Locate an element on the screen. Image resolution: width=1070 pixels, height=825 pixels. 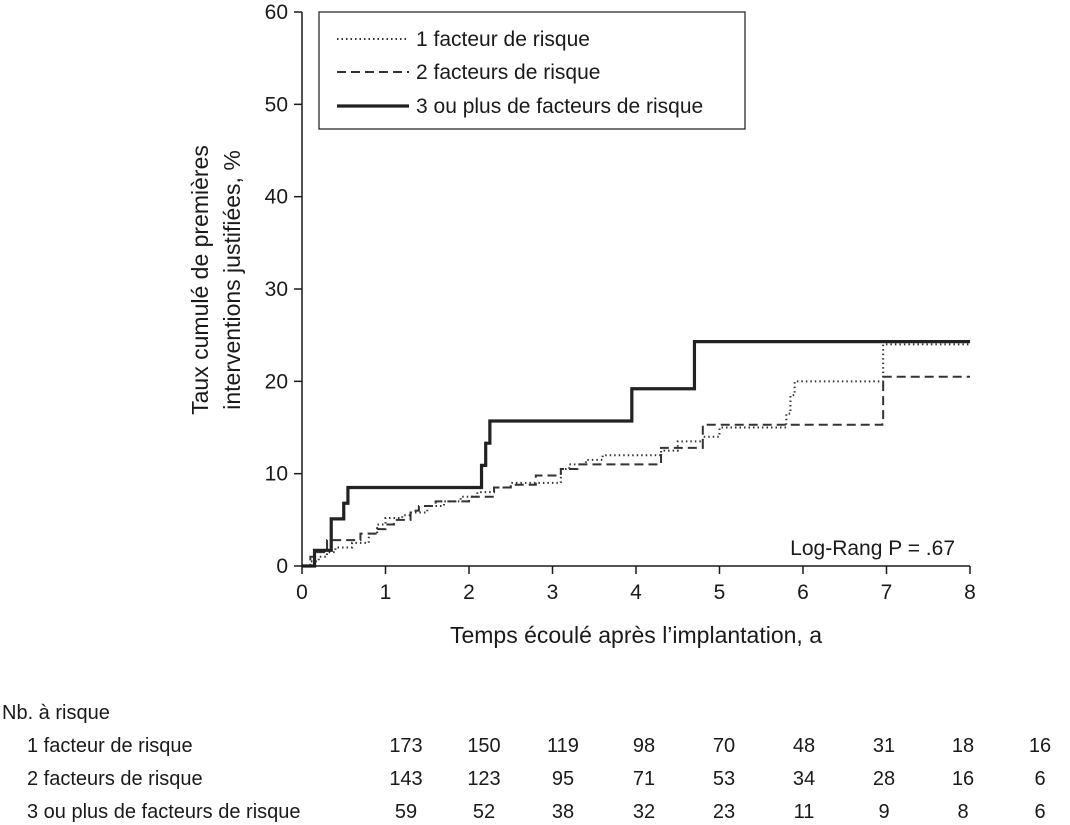
risk-value: 150 is located at coordinates (483, 746).